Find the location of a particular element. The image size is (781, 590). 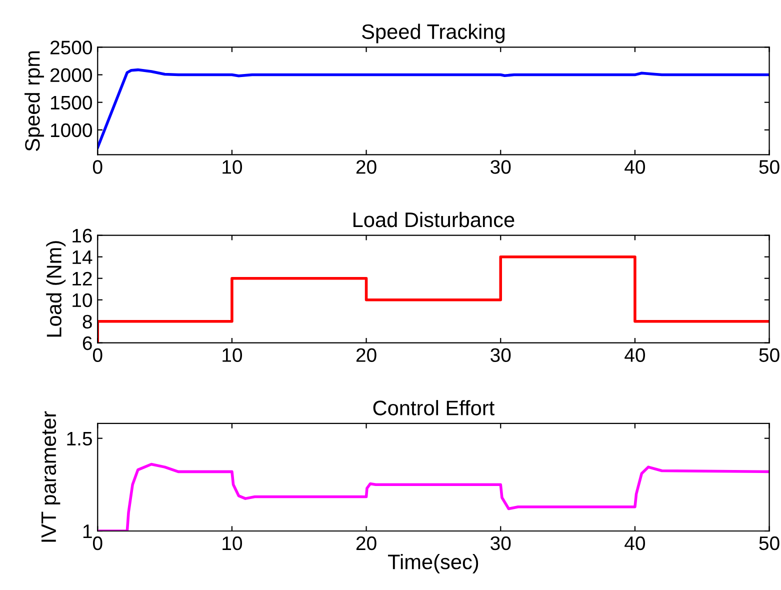

y-tick-label: 1500 is located at coordinates (71, 103).